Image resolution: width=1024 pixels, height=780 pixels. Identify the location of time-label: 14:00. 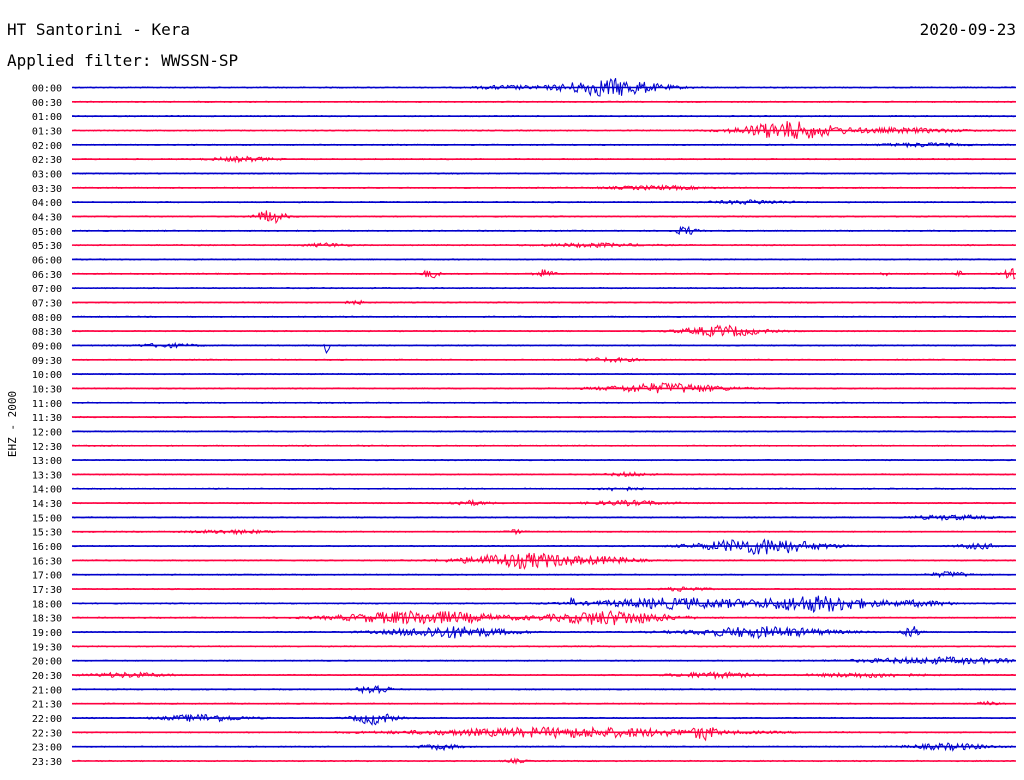
(47, 490).